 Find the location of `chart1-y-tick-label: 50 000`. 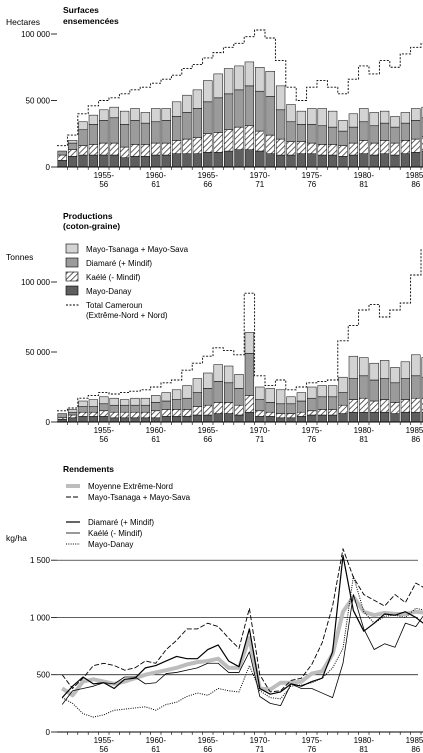

chart1-y-tick-label: 50 000 is located at coordinates (38, 101).